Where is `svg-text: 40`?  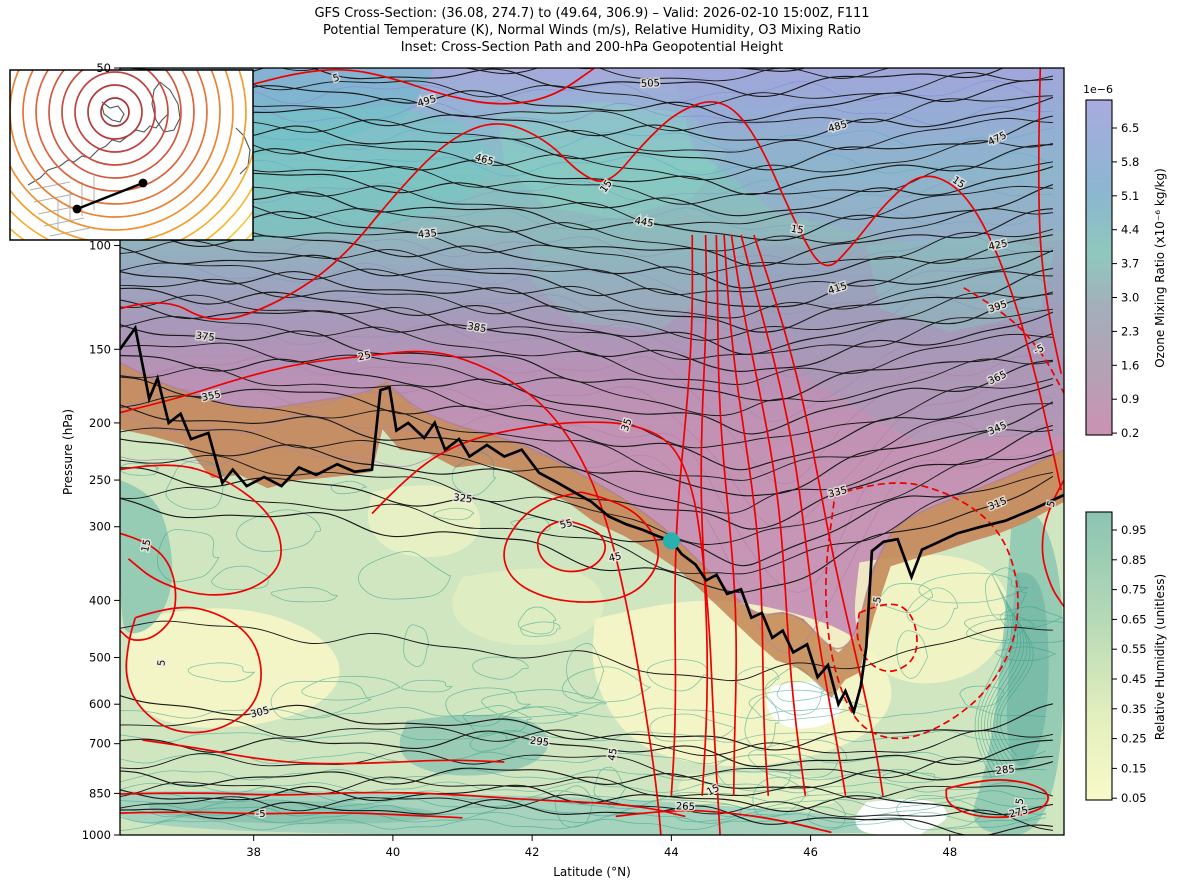
svg-text: 40 is located at coordinates (393, 852).